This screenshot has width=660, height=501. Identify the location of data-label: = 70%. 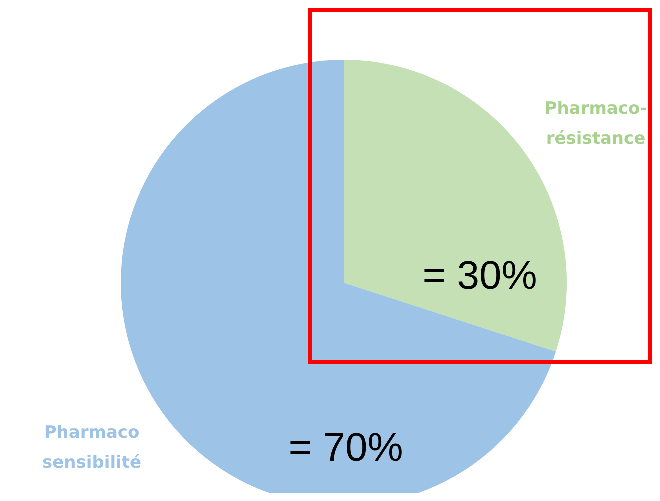
(346, 448).